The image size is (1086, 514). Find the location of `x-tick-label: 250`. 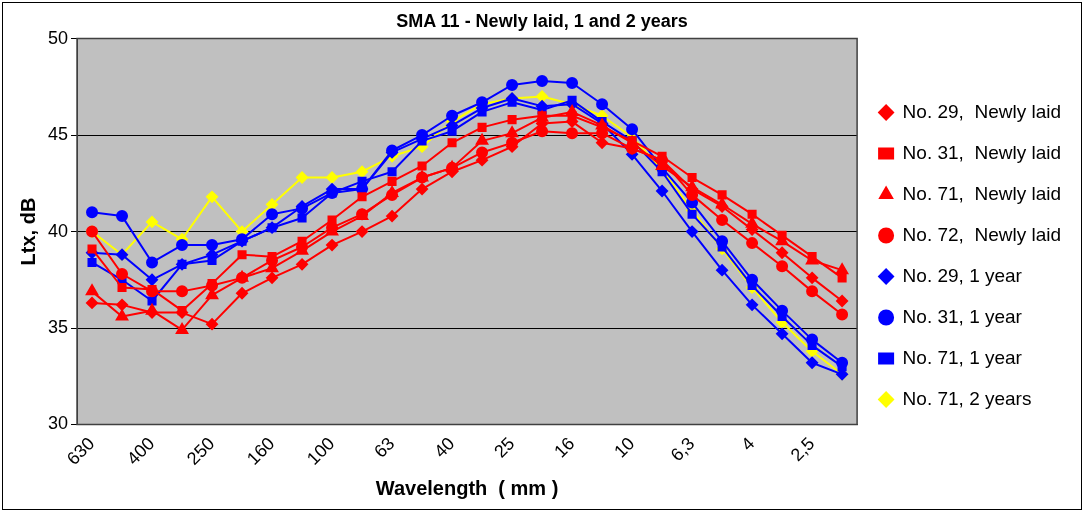

x-tick-label: 250 is located at coordinates (200, 451).